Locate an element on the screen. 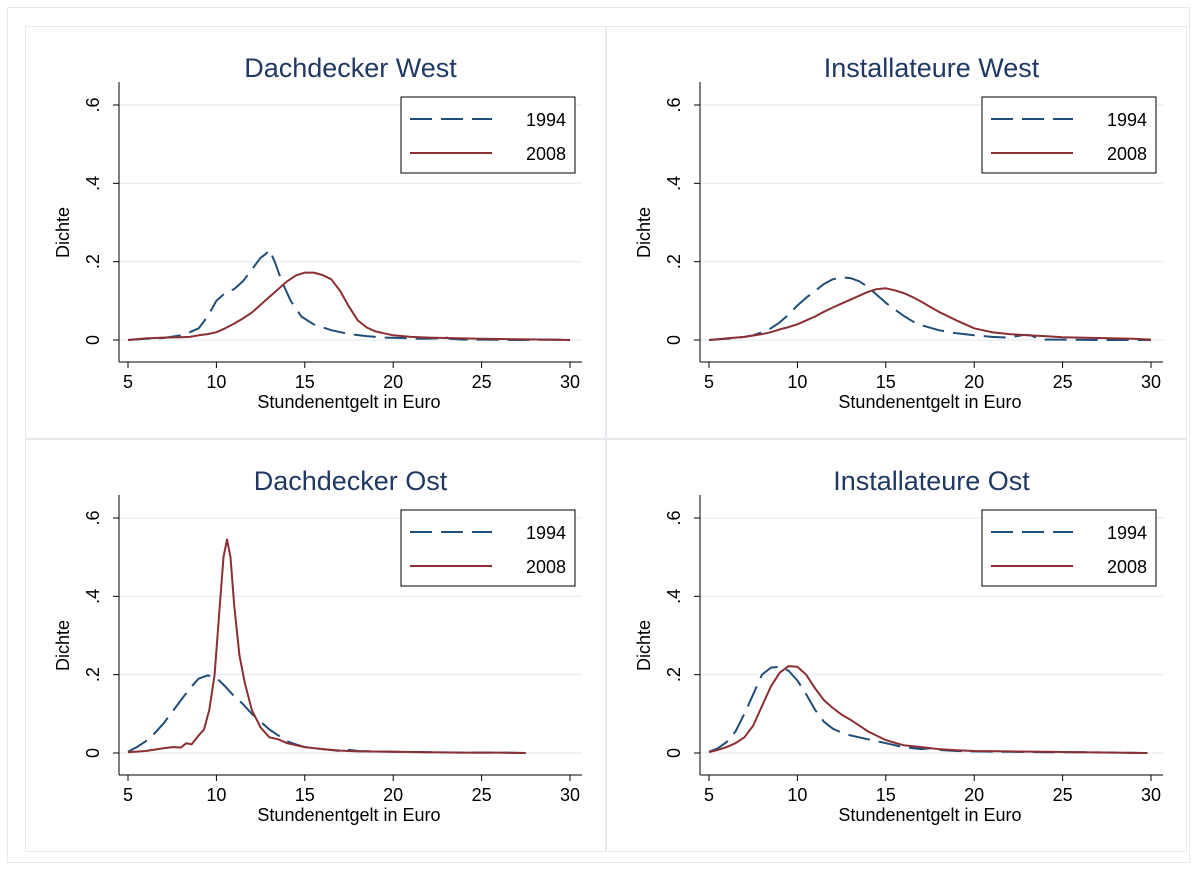  chart-title: Installateure West is located at coordinates (932, 68).